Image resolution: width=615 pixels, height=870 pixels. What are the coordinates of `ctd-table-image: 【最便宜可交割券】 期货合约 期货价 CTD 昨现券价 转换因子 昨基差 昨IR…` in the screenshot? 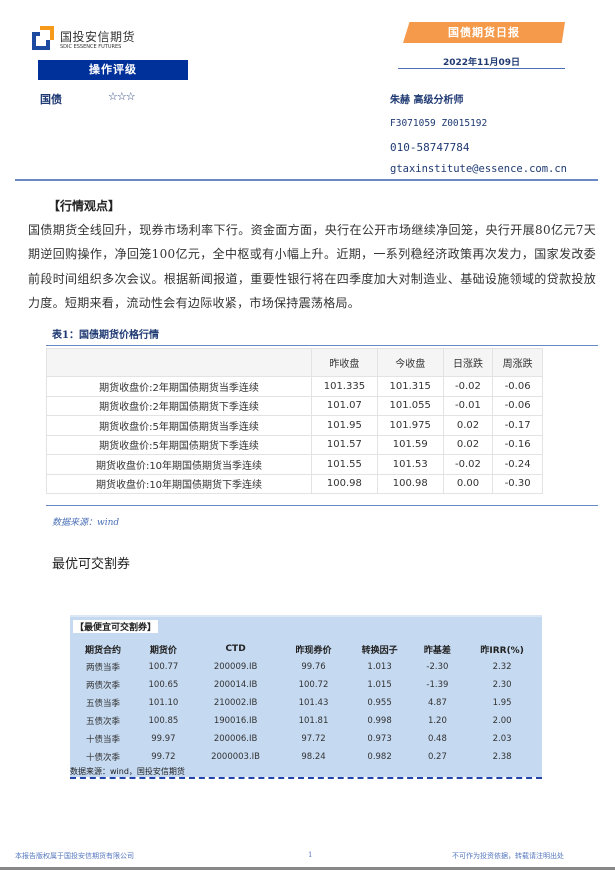 It's located at (306, 697).